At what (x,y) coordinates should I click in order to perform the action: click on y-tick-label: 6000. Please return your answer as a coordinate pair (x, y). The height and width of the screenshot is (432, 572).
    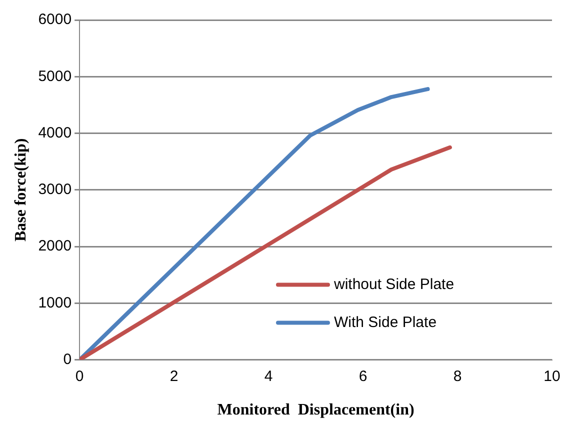
    Looking at the image, I should click on (55, 19).